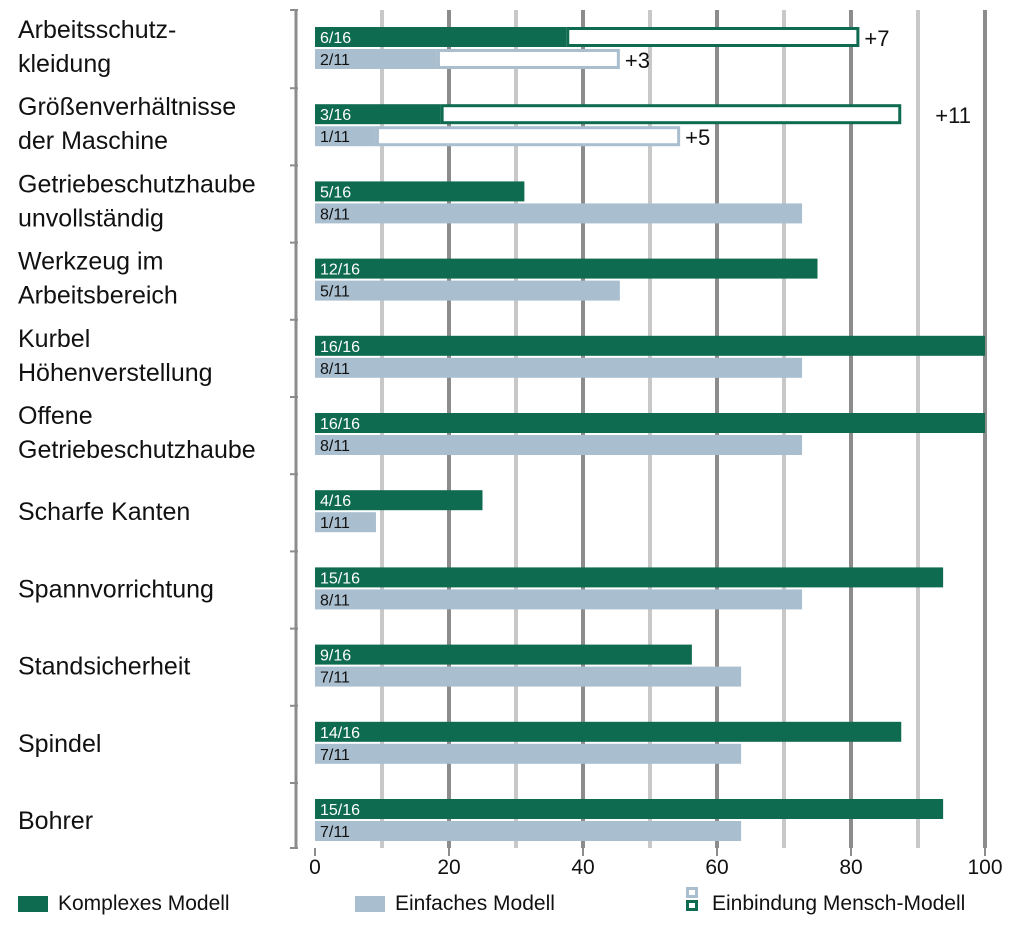 This screenshot has height=948, width=1024. What do you see at coordinates (335, 501) in the screenshot?
I see `bar-value-label: 4/16` at bounding box center [335, 501].